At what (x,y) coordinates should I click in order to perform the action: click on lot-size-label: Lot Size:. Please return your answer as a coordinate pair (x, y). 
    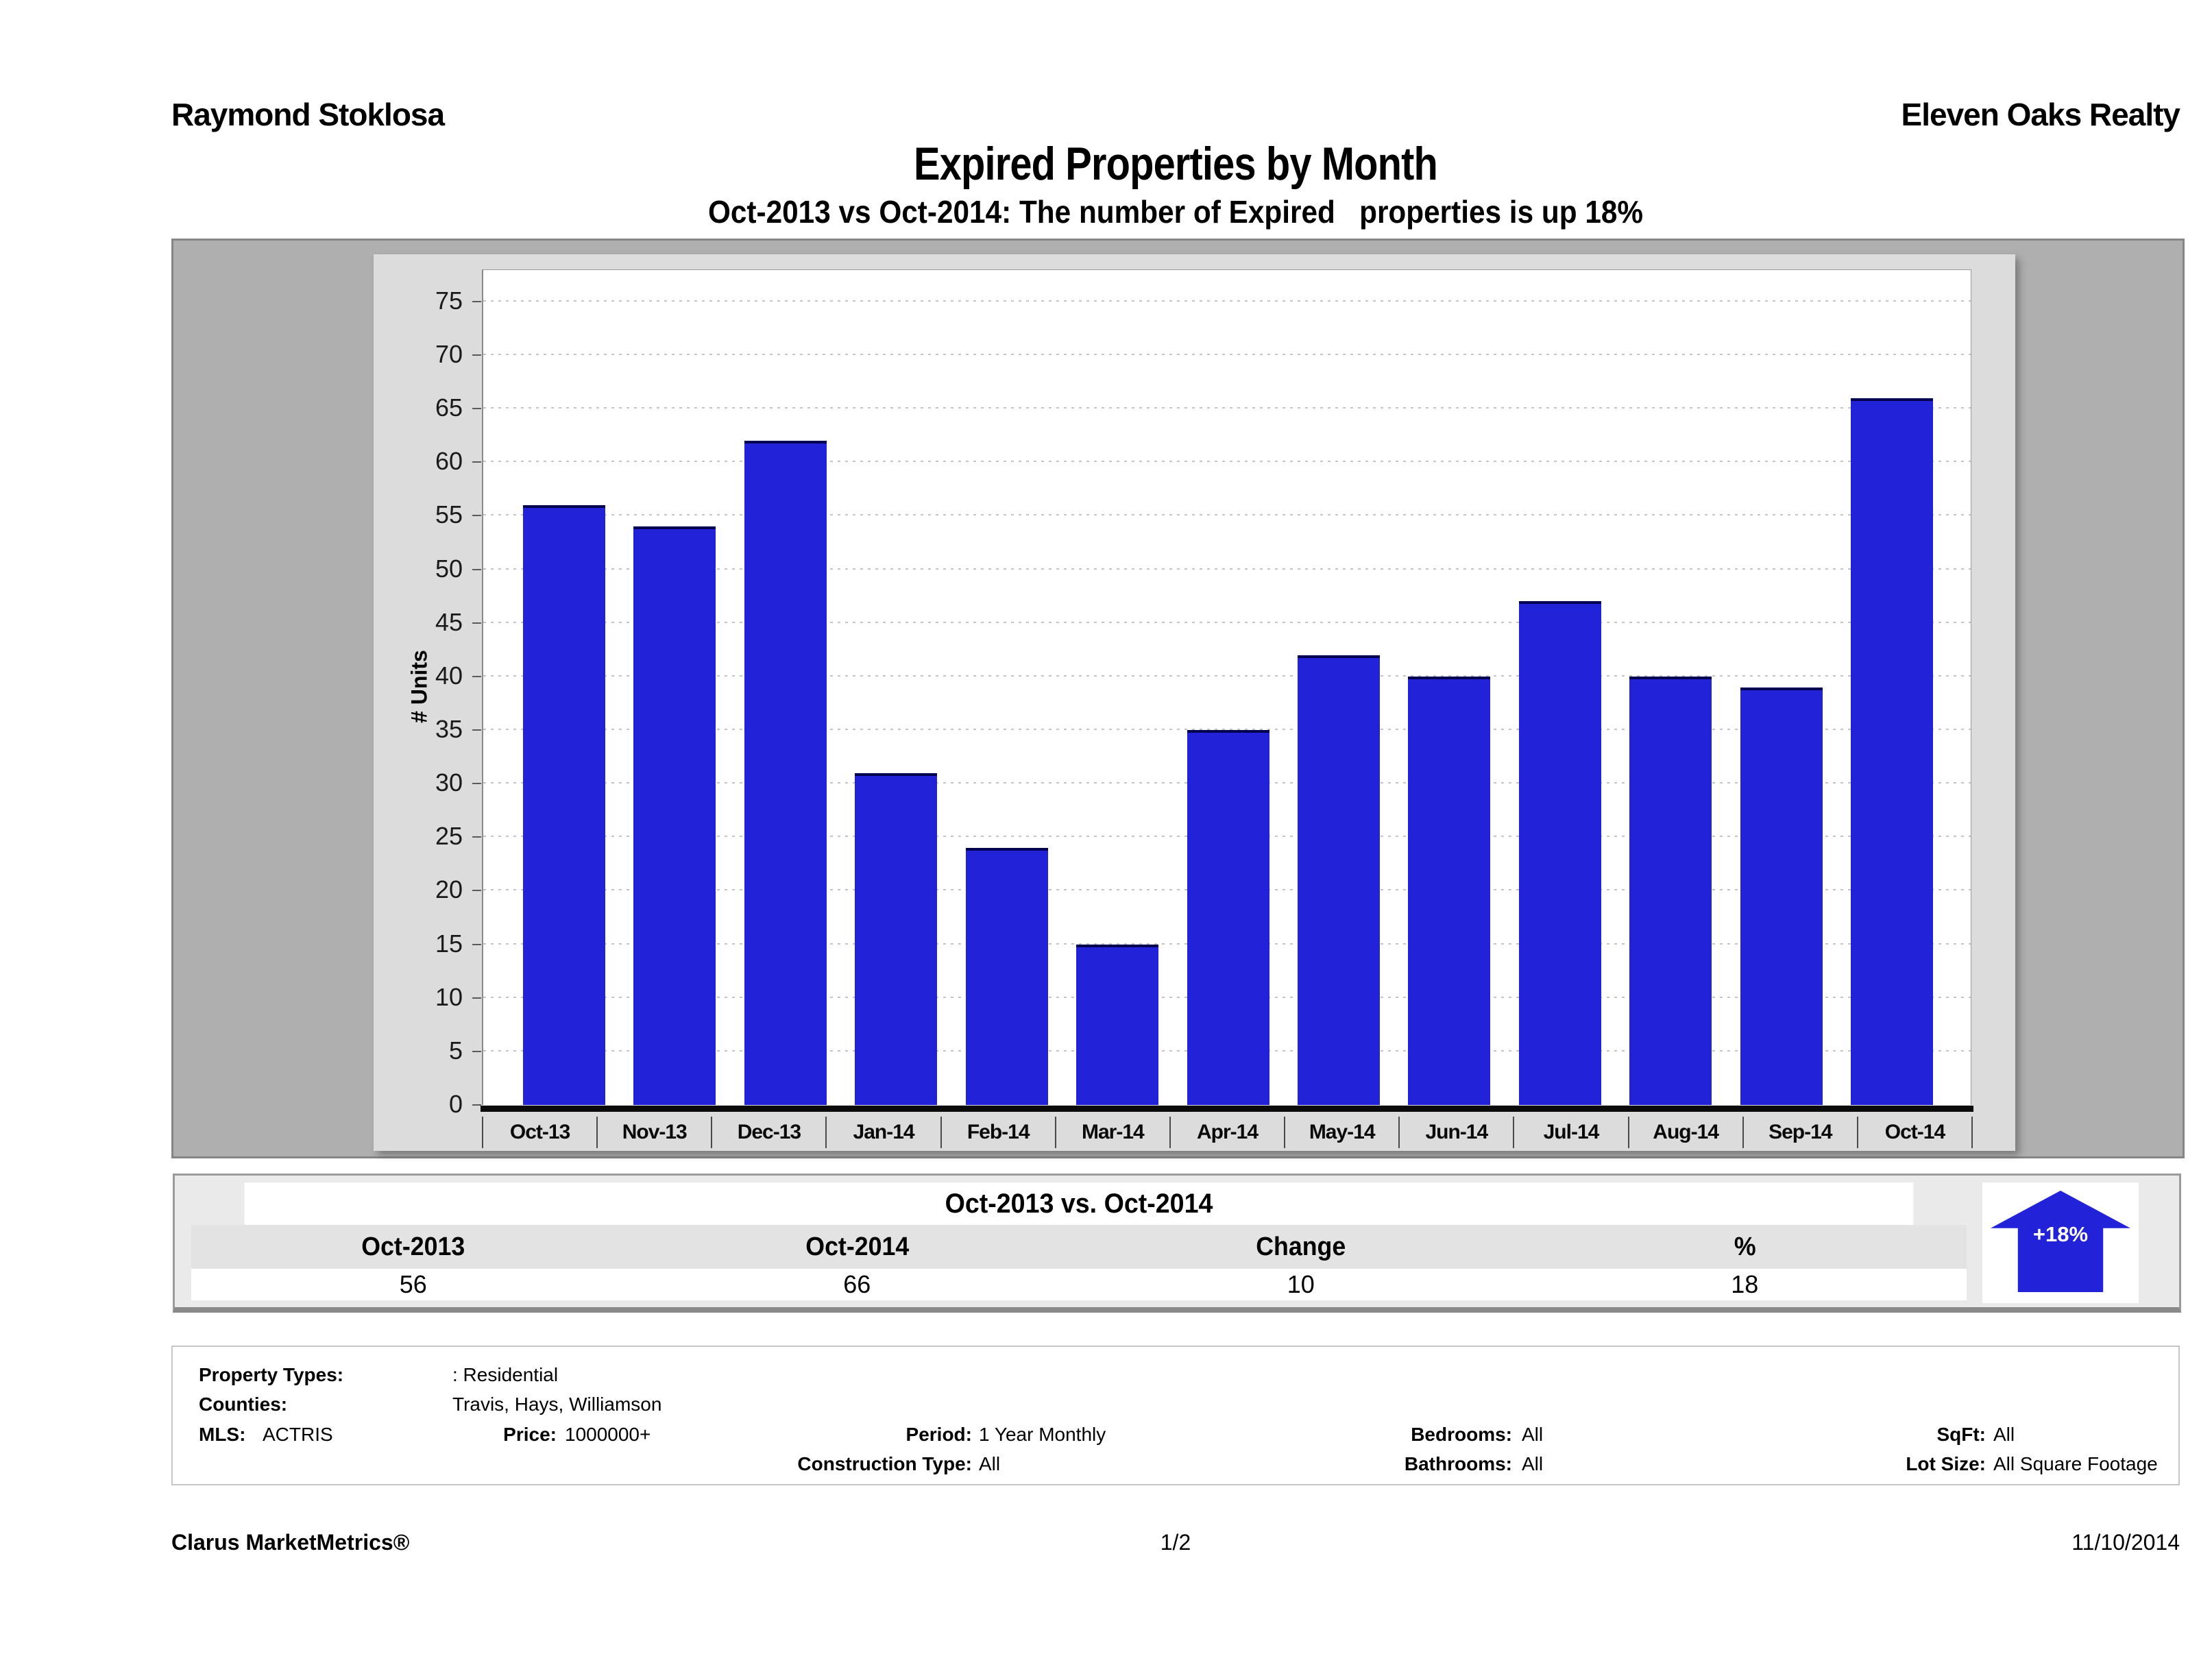
    Looking at the image, I should click on (1946, 1463).